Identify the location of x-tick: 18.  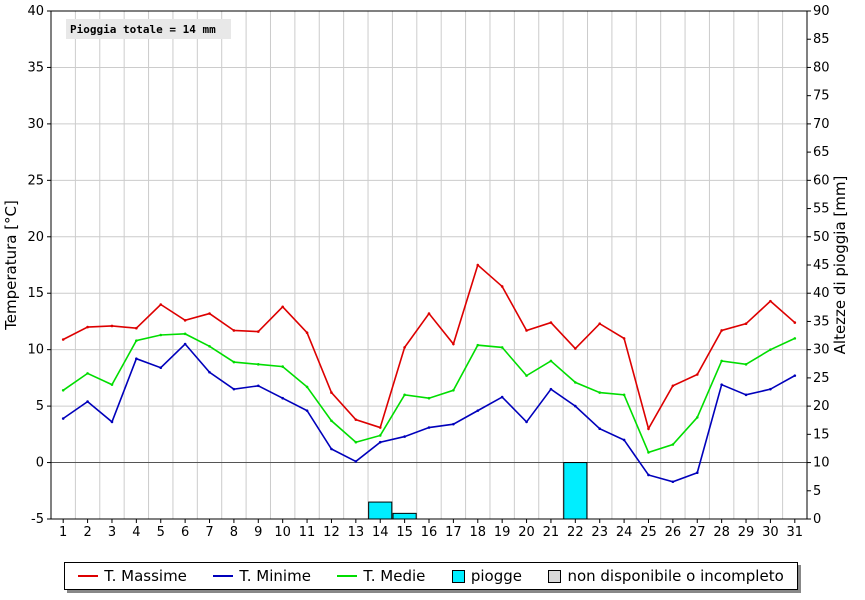
(478, 532).